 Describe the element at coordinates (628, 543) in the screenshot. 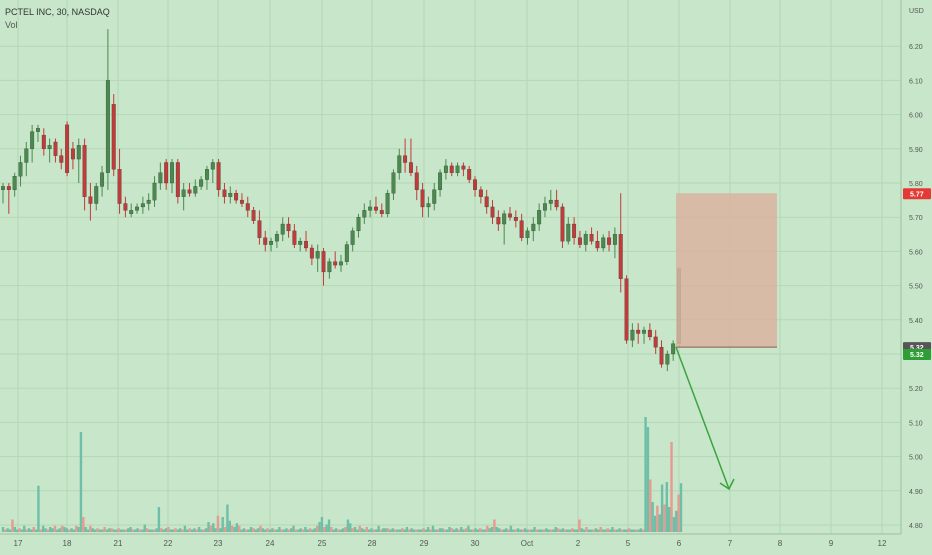

I see `x-tick-label: 5` at that location.